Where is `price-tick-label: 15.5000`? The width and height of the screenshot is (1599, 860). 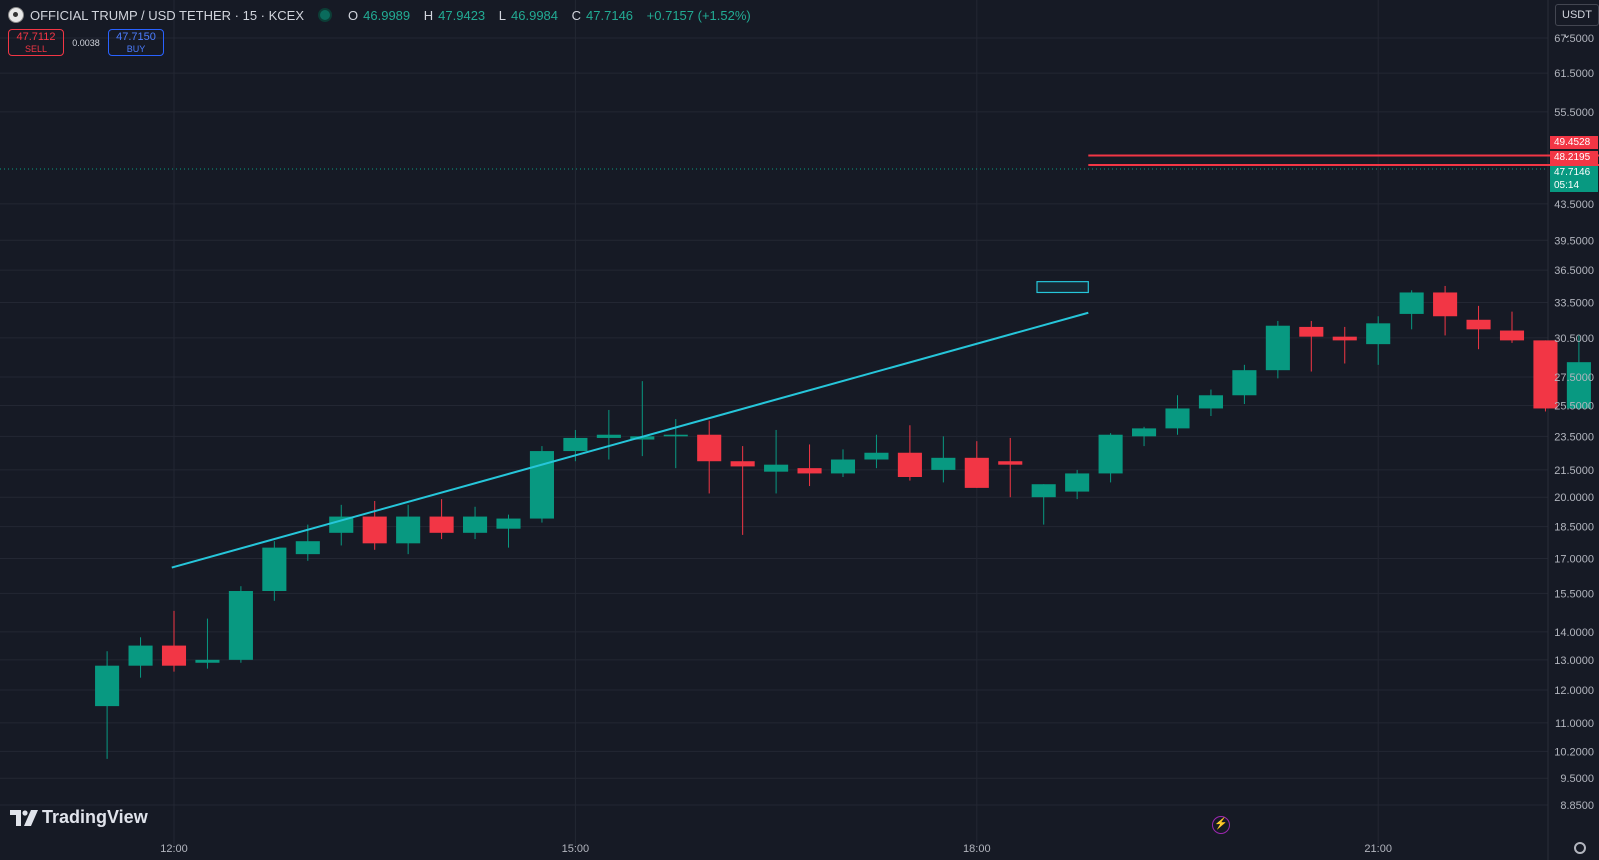 price-tick-label: 15.5000 is located at coordinates (1574, 594).